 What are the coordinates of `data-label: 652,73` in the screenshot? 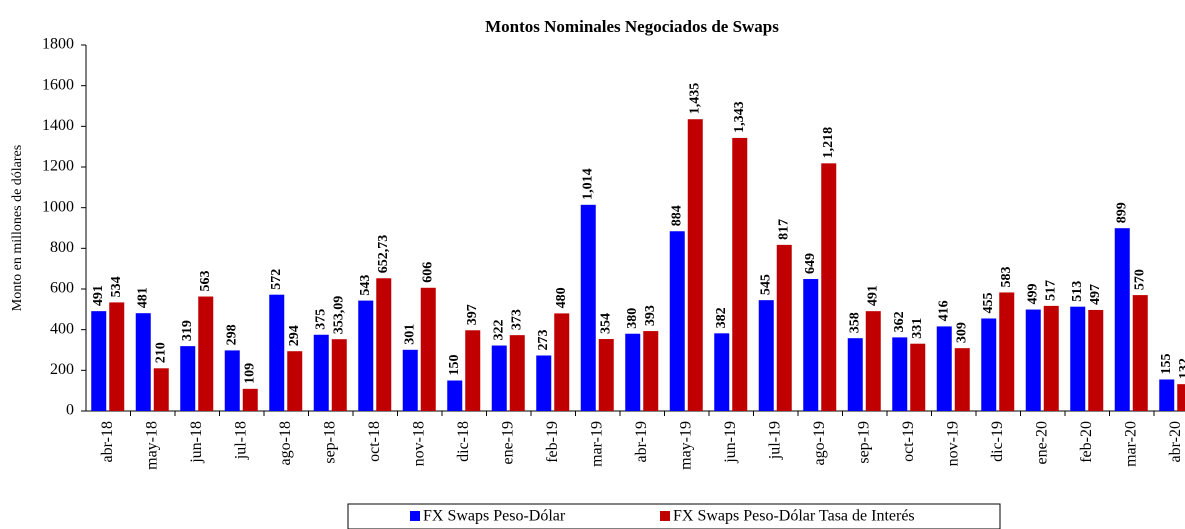 It's located at (383, 254).